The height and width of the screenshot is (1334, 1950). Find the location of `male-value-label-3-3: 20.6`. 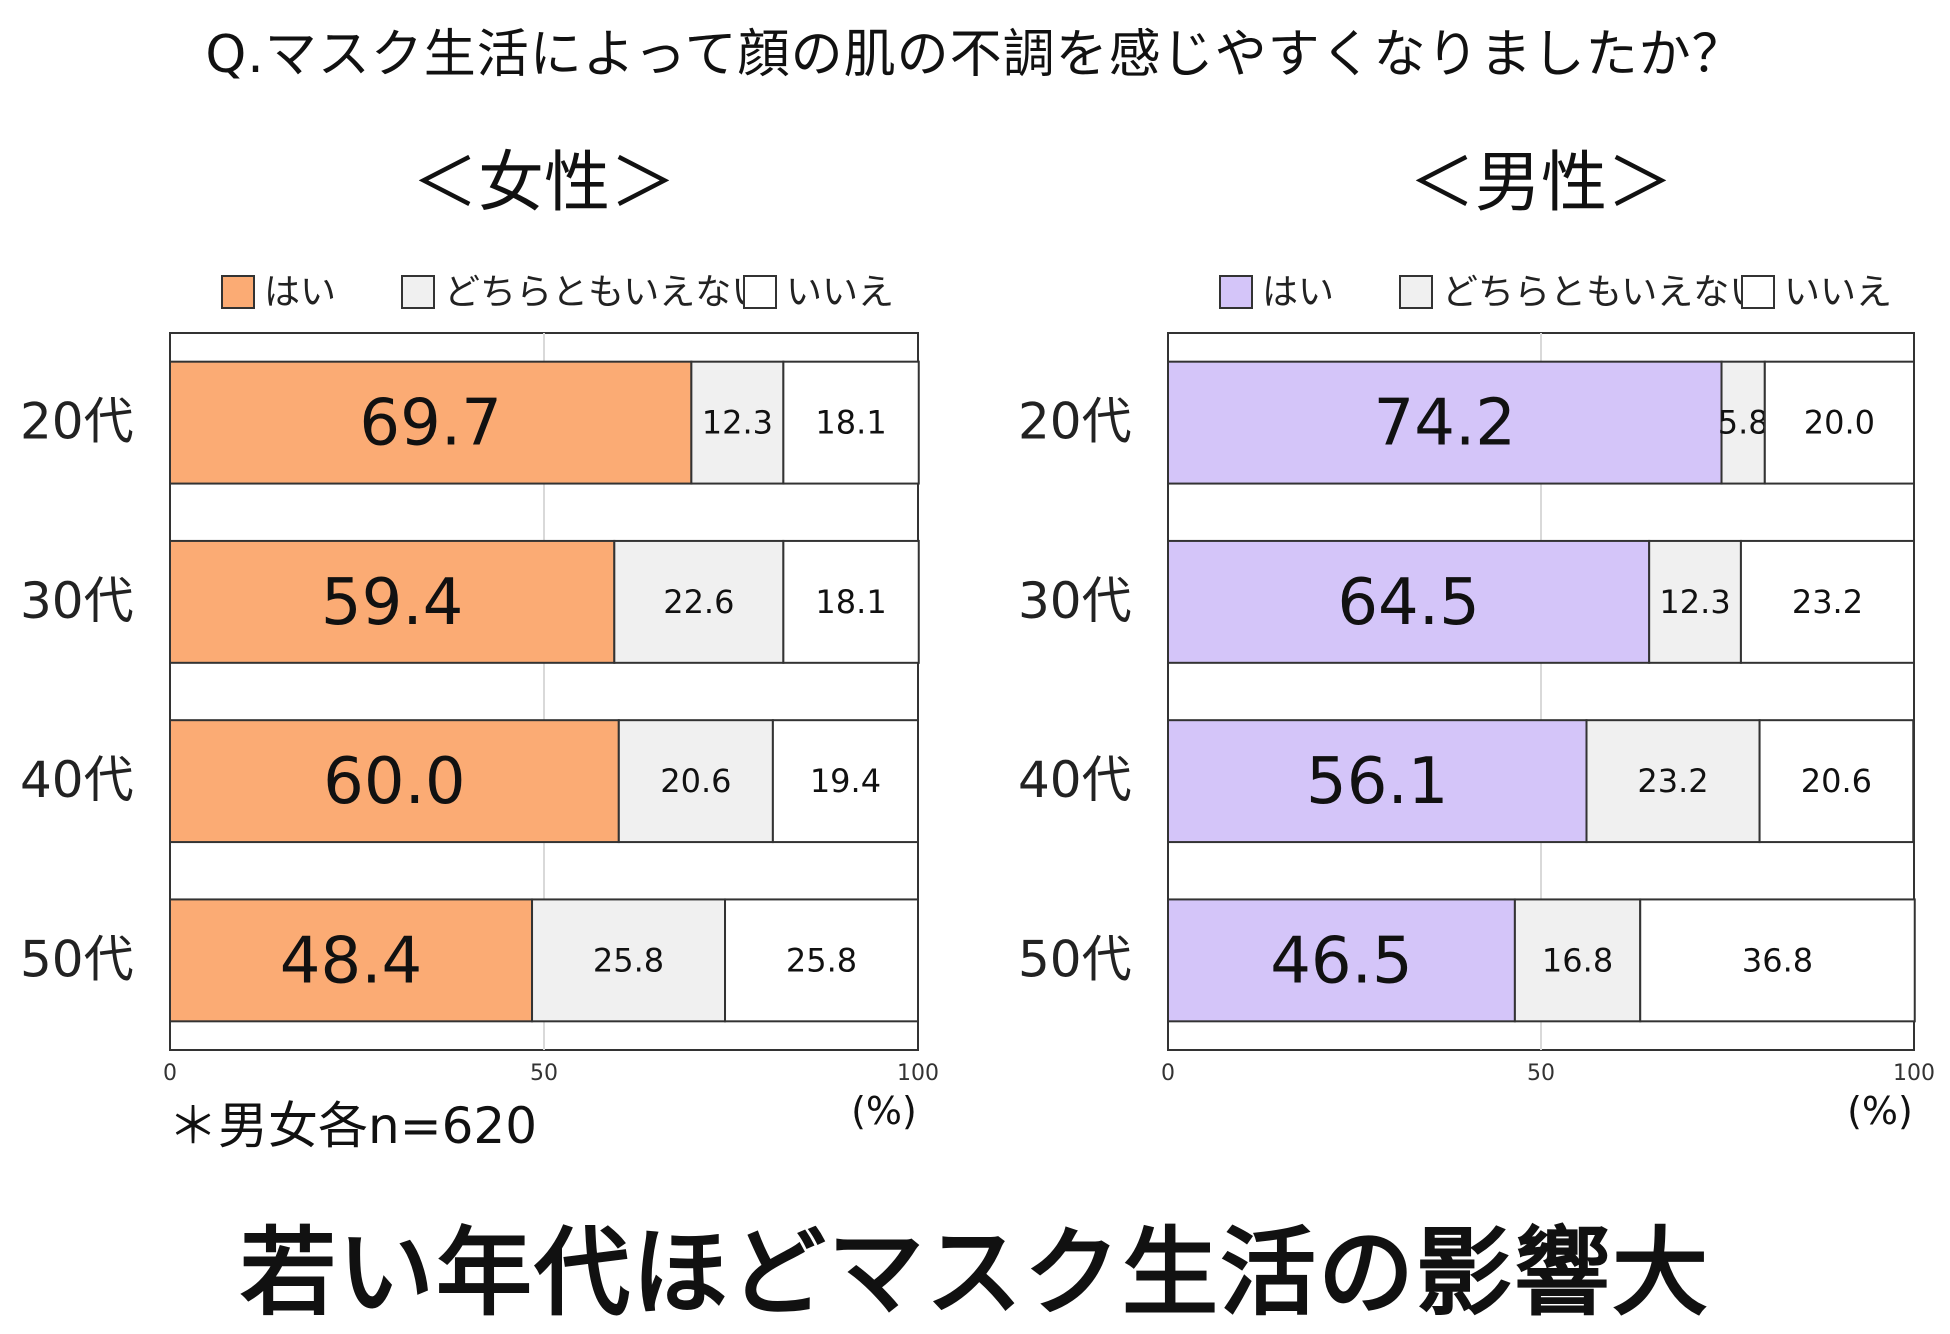

male-value-label-3-3: 20.6 is located at coordinates (1836, 781).